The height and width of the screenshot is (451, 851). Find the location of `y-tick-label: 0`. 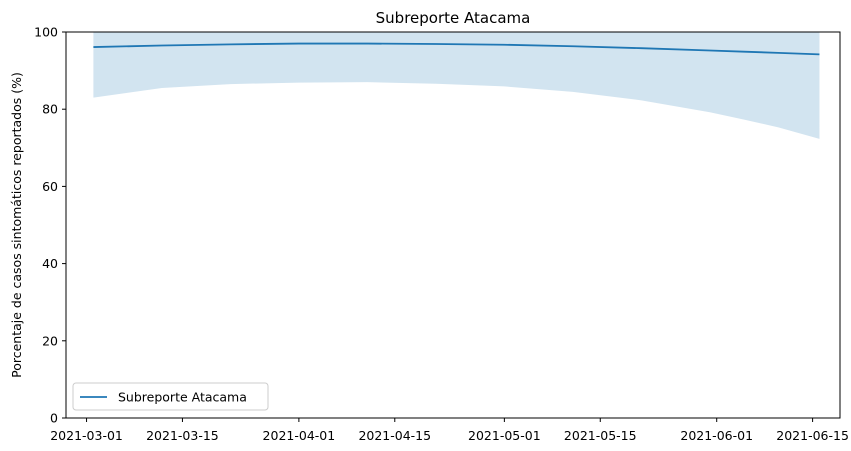

y-tick-label: 0 is located at coordinates (54, 418).